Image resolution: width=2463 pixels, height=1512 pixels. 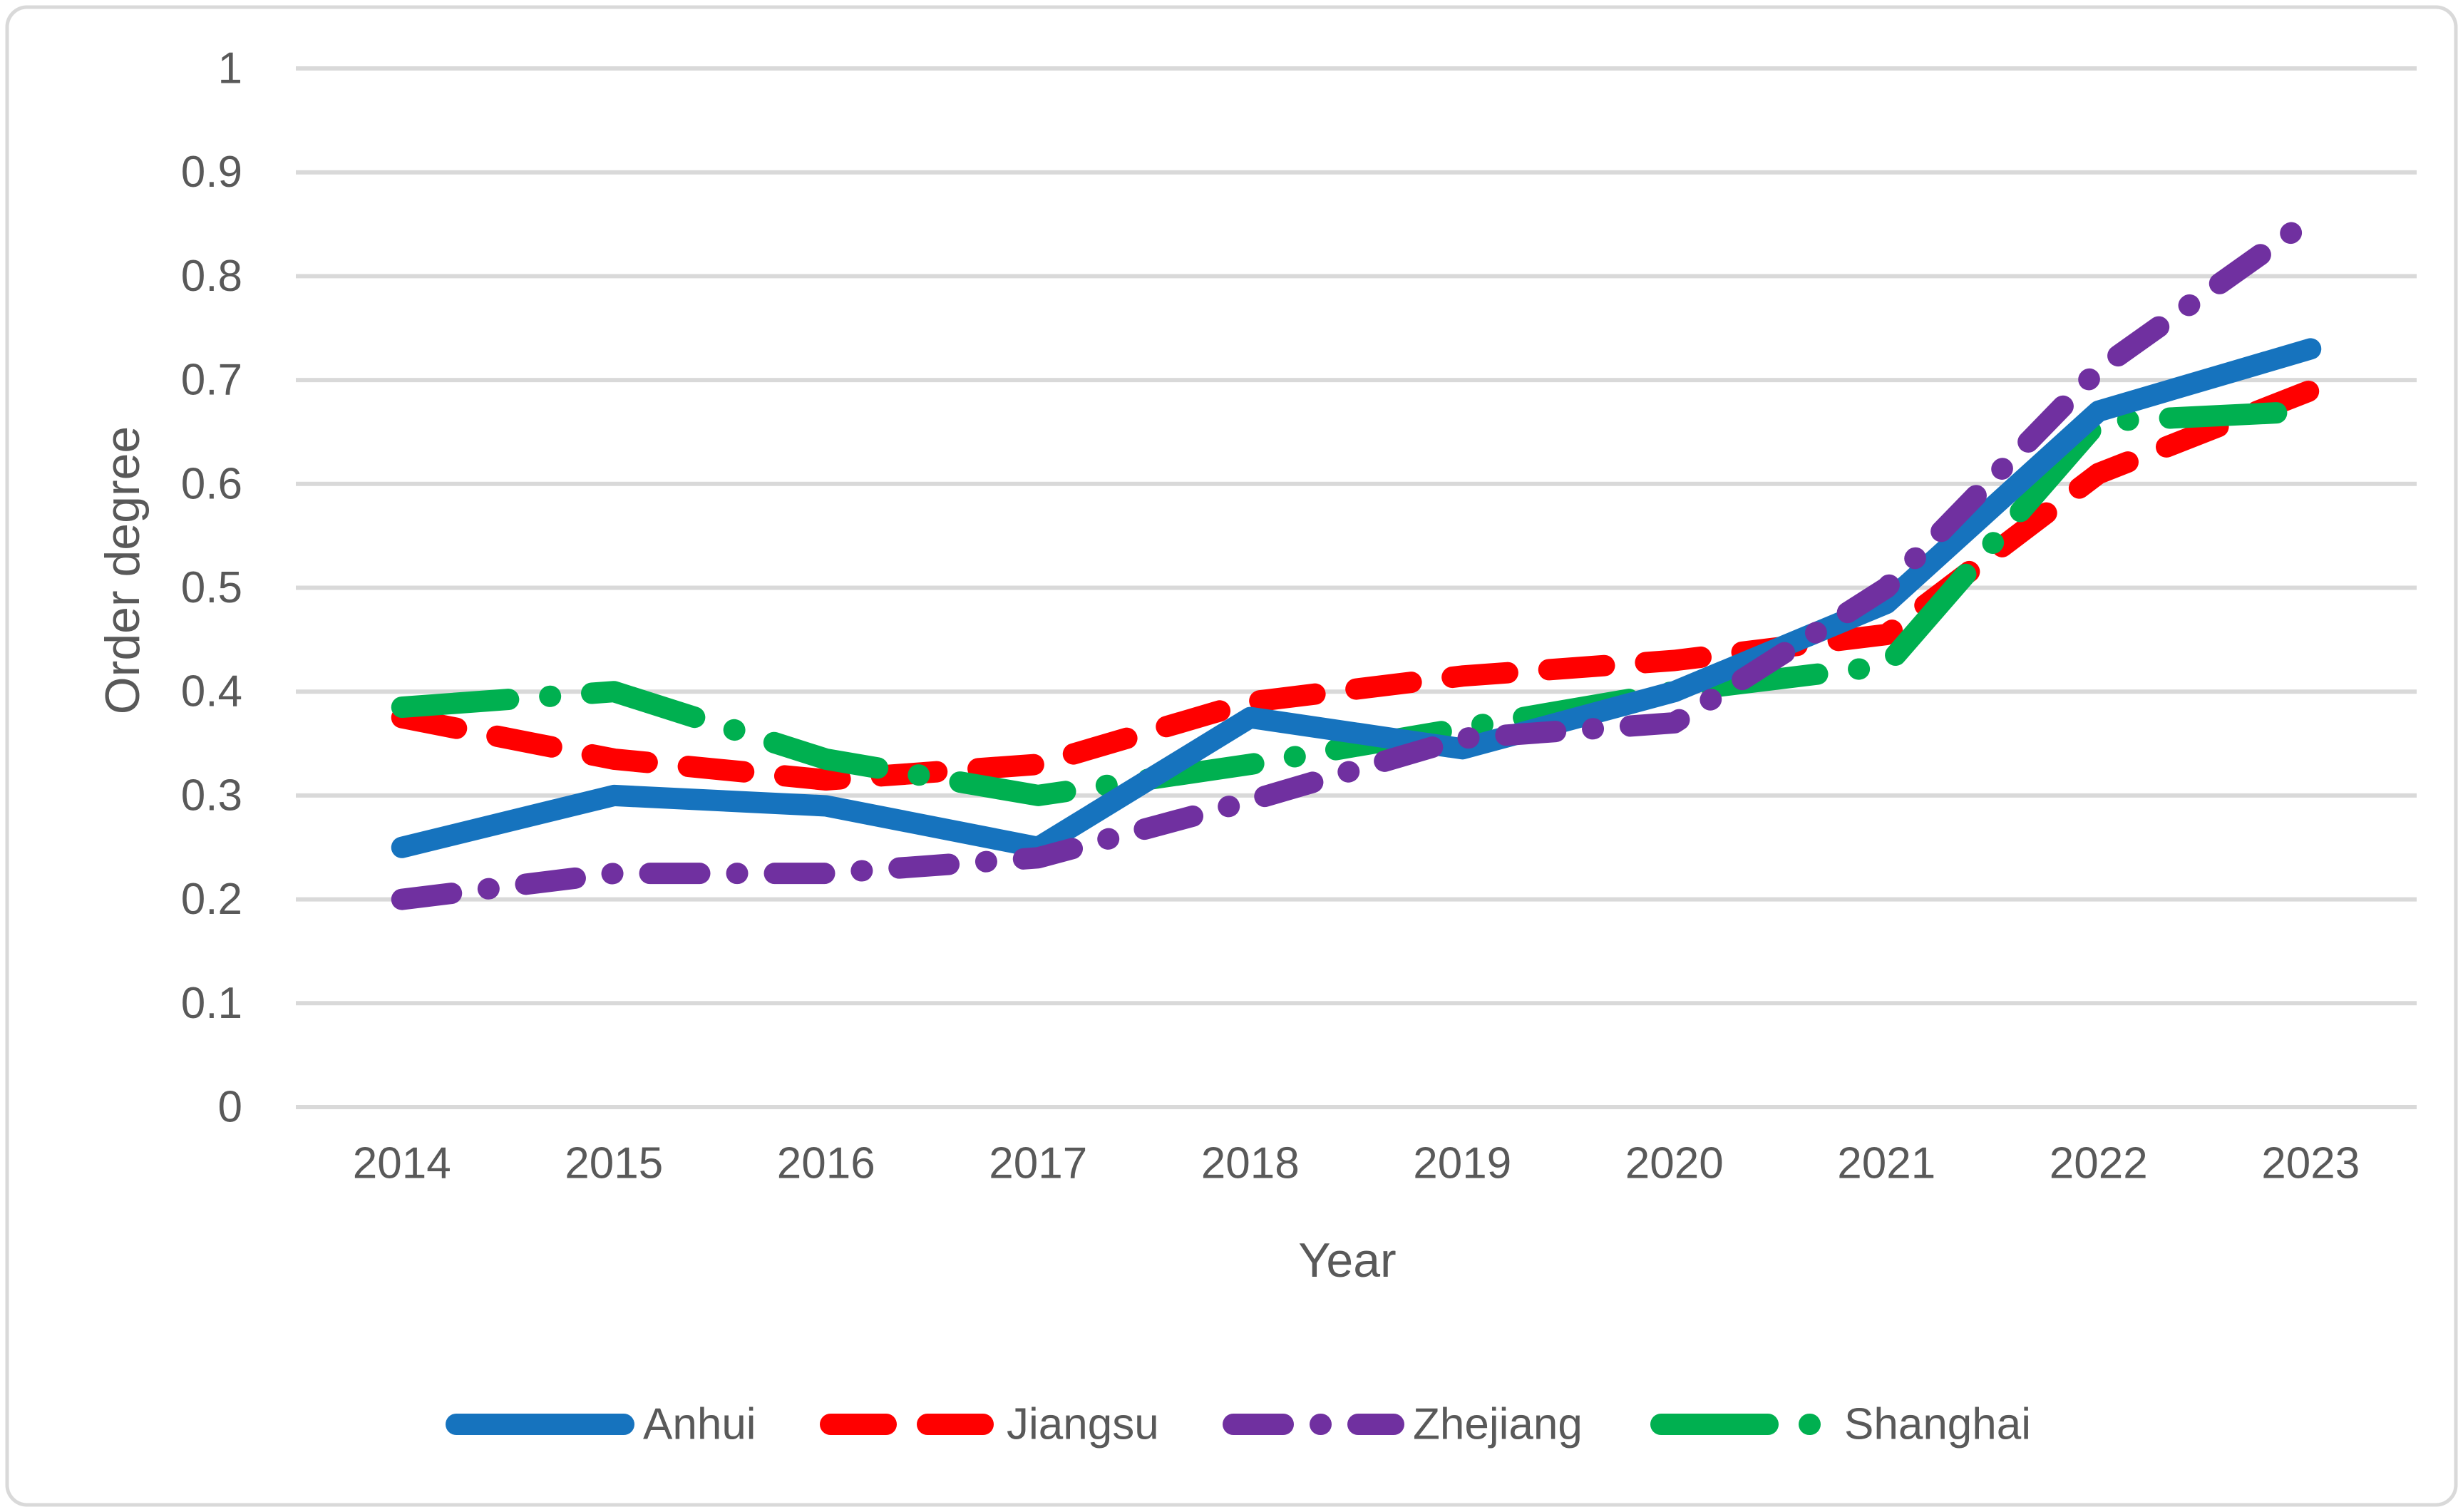 What do you see at coordinates (211, 795) in the screenshot?
I see `y-tick-label: 0.3` at bounding box center [211, 795].